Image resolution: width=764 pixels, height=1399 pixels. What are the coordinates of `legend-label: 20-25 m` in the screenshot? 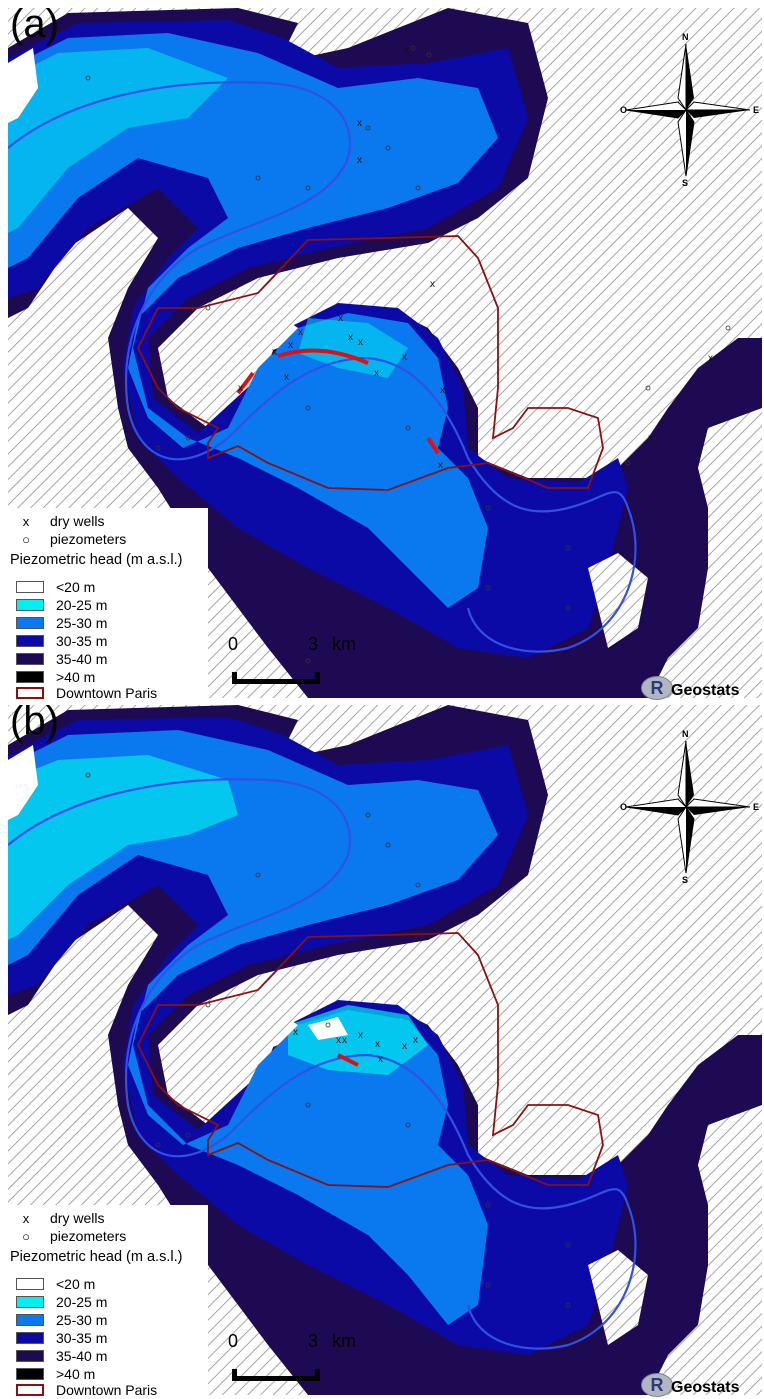 It's located at (82, 1302).